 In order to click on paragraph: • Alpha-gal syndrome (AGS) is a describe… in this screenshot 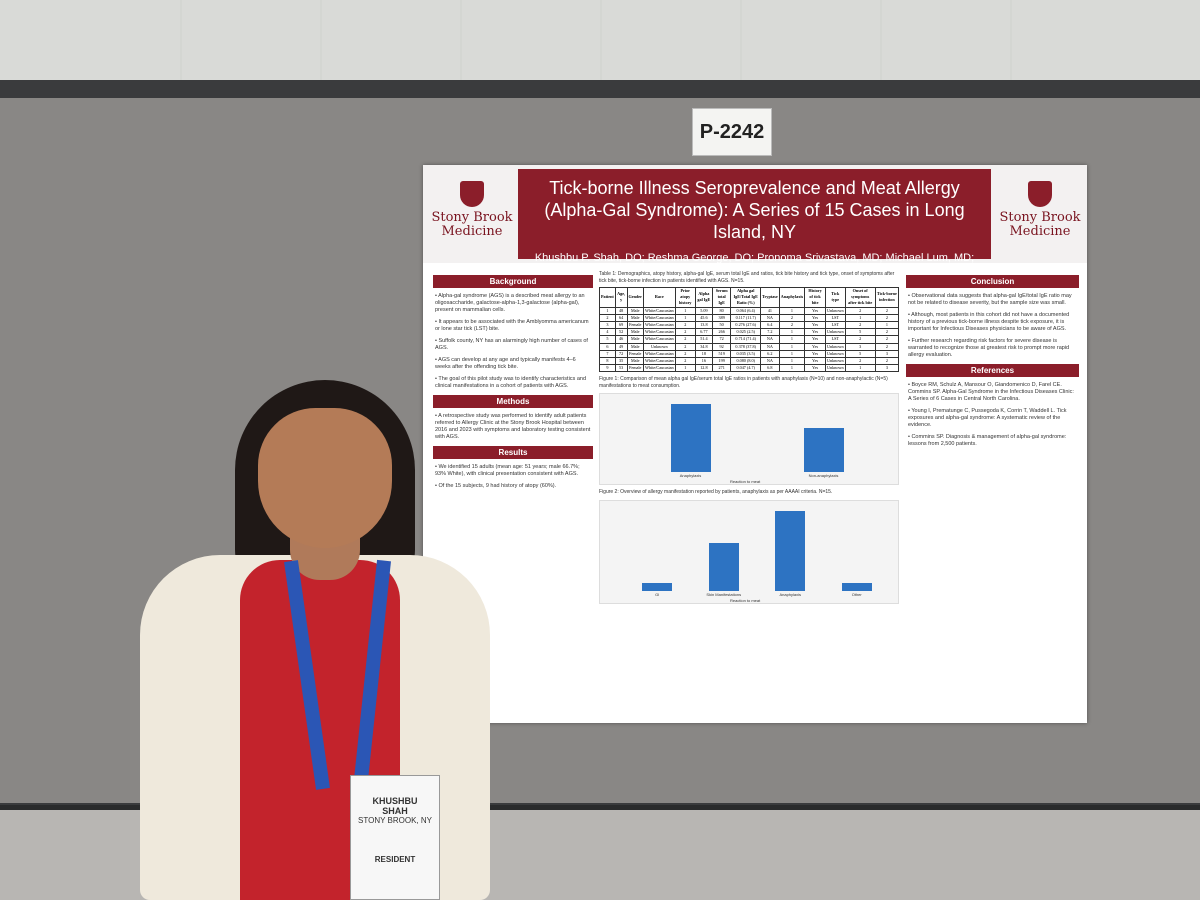, I will do `click(510, 303)`.